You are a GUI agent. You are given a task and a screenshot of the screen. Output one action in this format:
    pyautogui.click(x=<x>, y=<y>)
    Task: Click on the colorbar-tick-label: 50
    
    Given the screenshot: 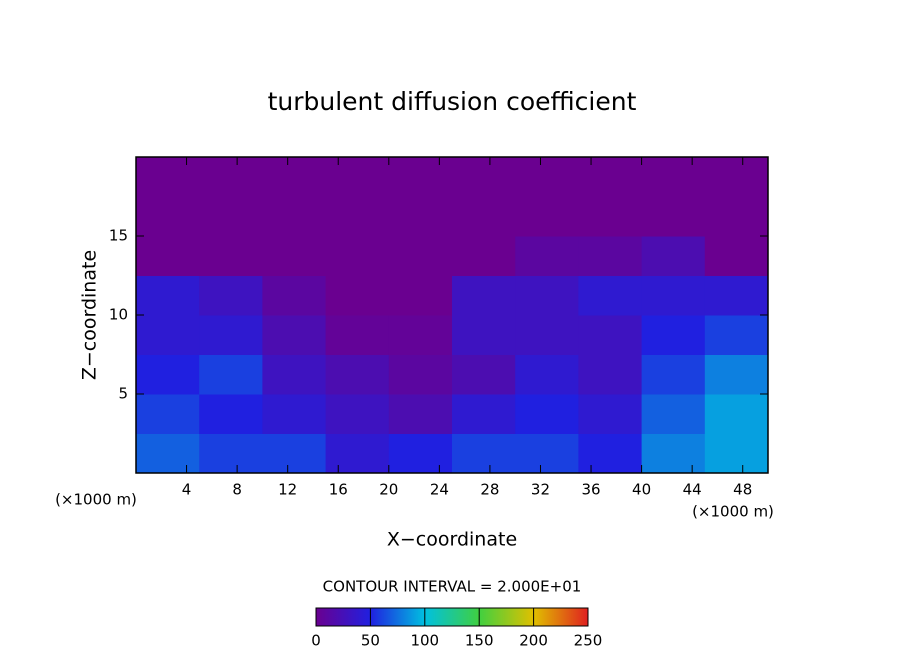 What is the action you would take?
    pyautogui.click(x=370, y=641)
    